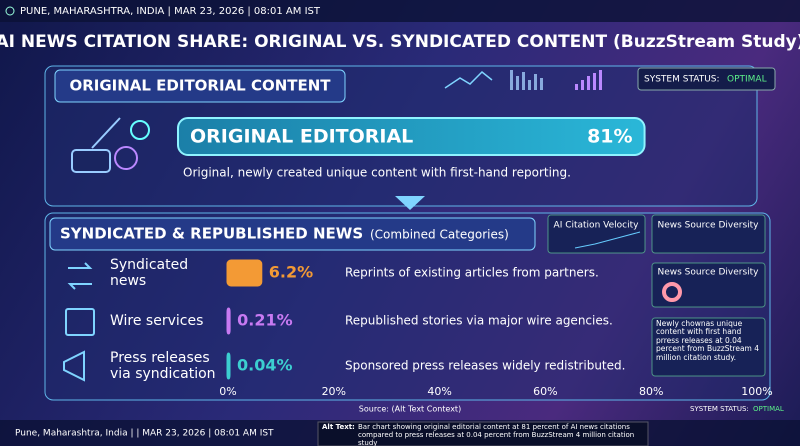  What do you see at coordinates (768, 409) in the screenshot?
I see `footer-status-value: OPTIMAL` at bounding box center [768, 409].